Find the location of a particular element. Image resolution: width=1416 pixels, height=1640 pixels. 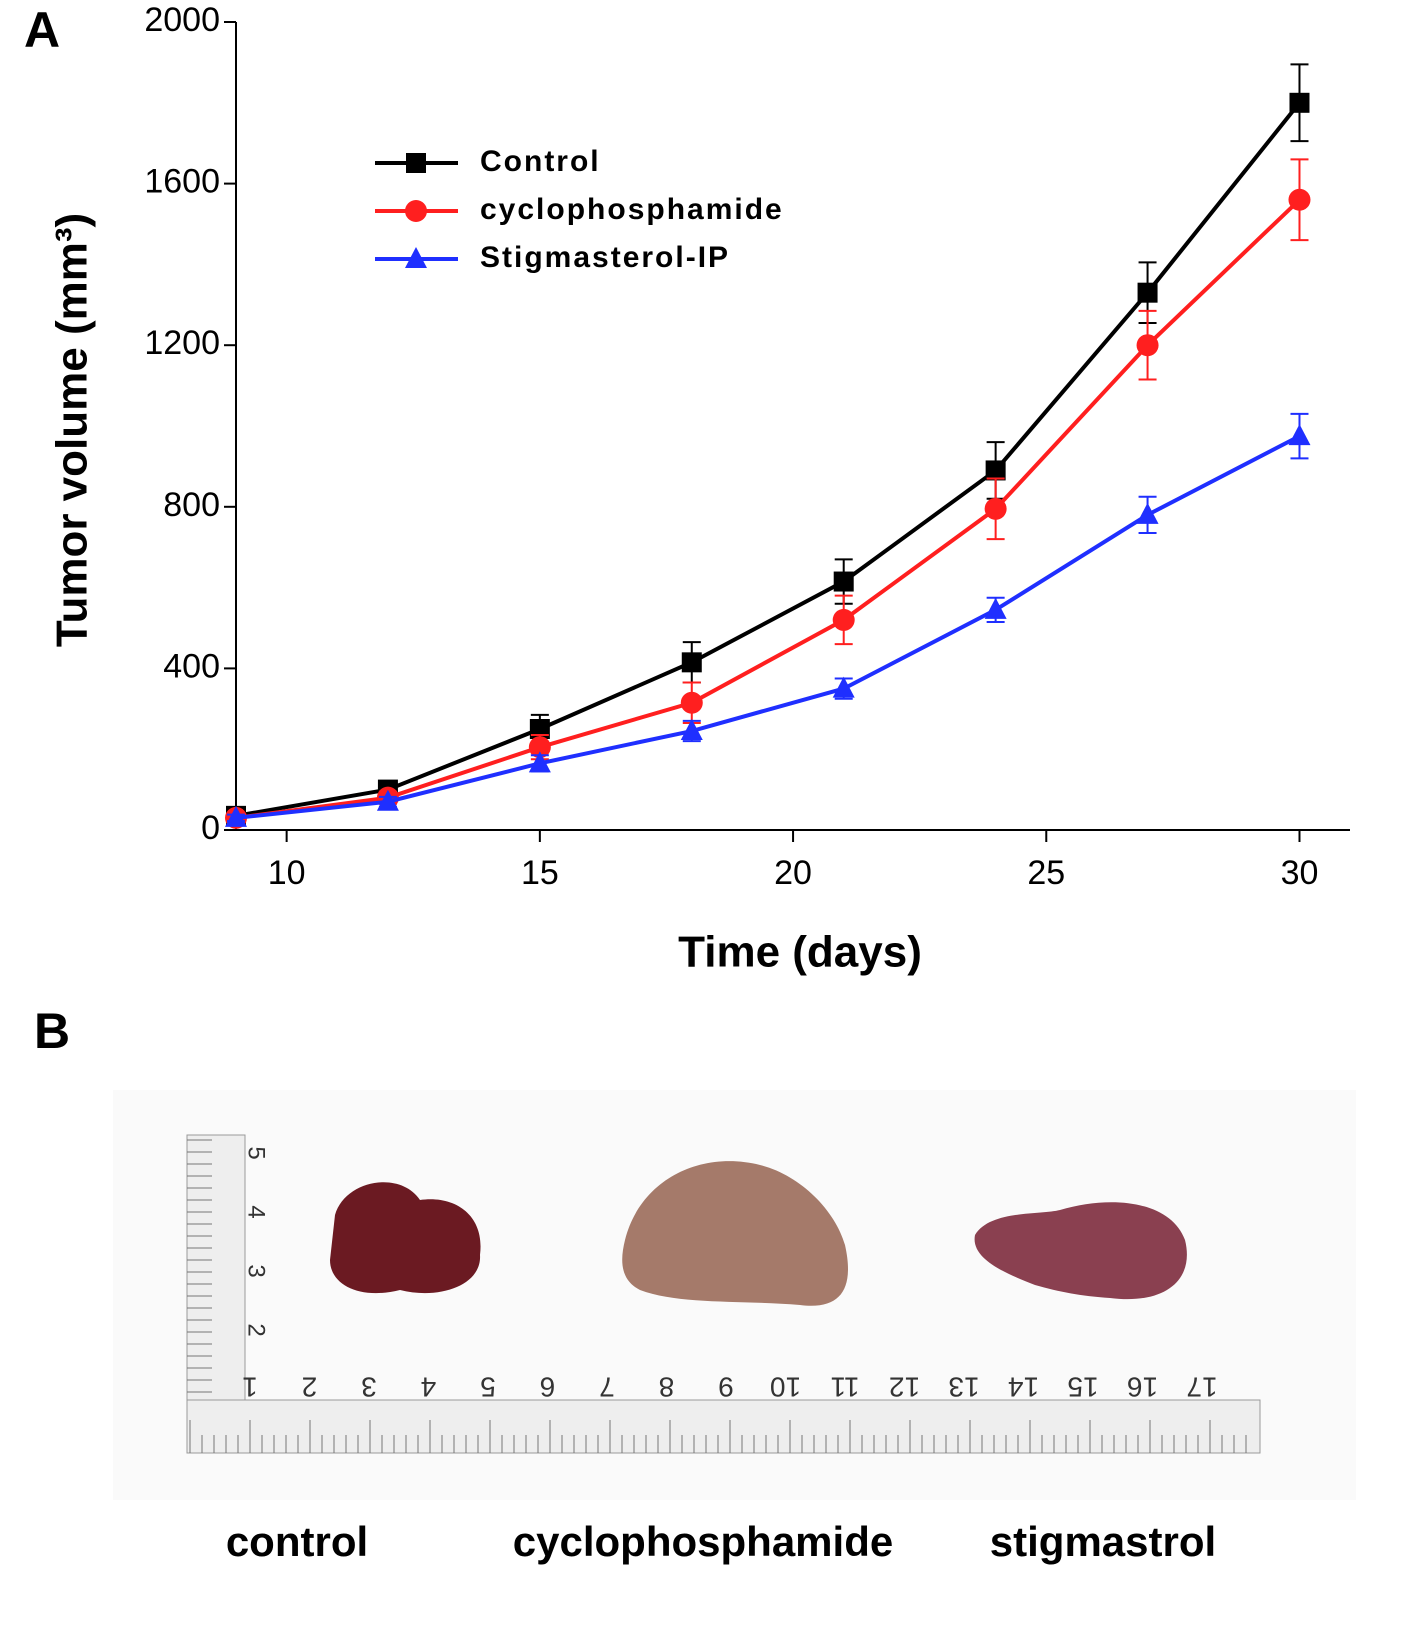

y-tick-label: 0 is located at coordinates (210, 828).